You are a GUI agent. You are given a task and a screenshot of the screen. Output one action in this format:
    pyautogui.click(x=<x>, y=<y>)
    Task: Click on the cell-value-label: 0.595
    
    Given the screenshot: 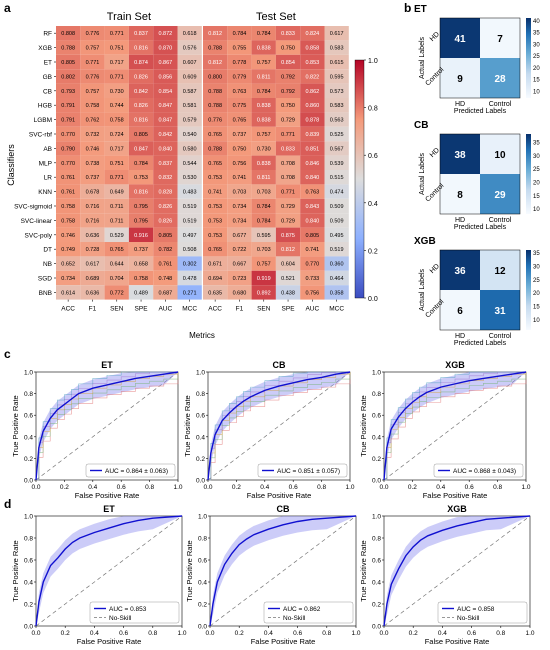 What is the action you would take?
    pyautogui.click(x=337, y=77)
    